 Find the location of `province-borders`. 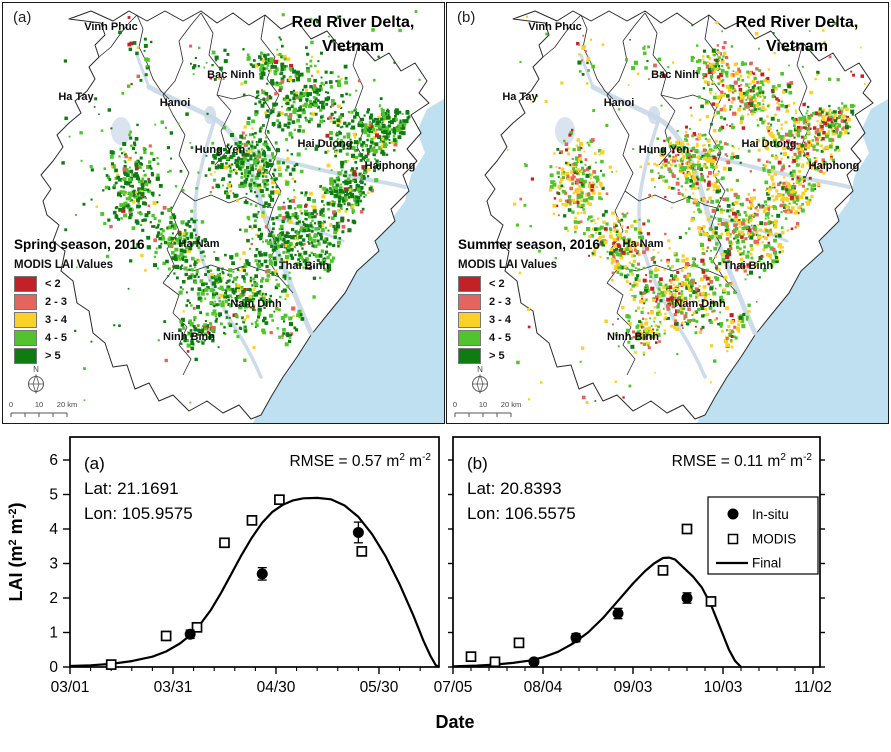

province-borders is located at coordinates (233, 194).